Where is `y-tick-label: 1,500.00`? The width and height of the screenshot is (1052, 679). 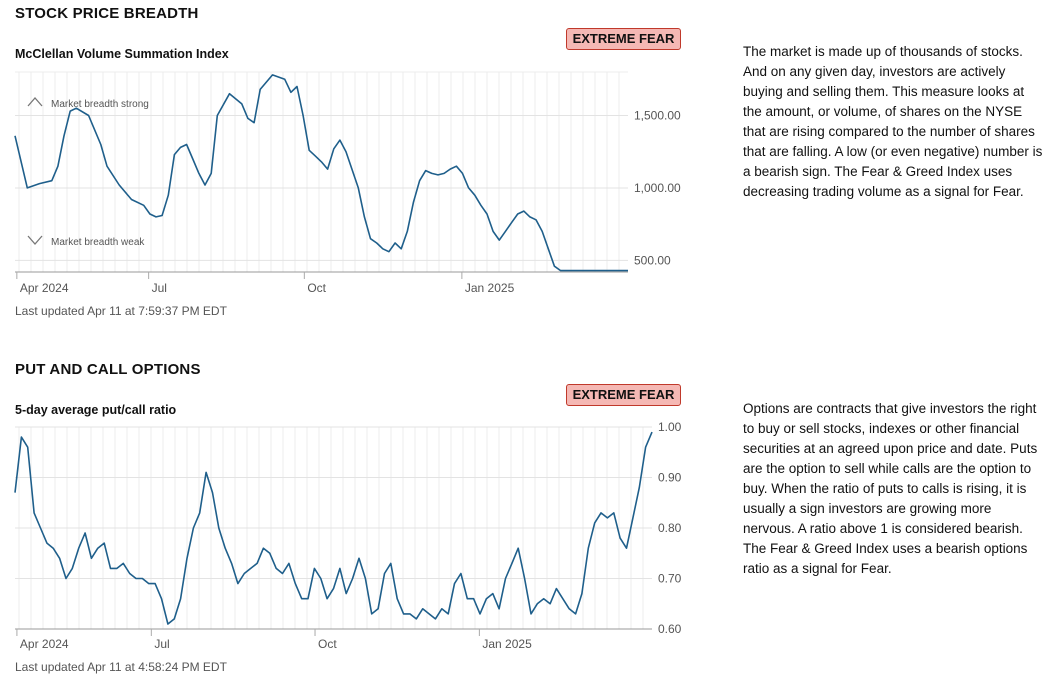 y-tick-label: 1,500.00 is located at coordinates (657, 115).